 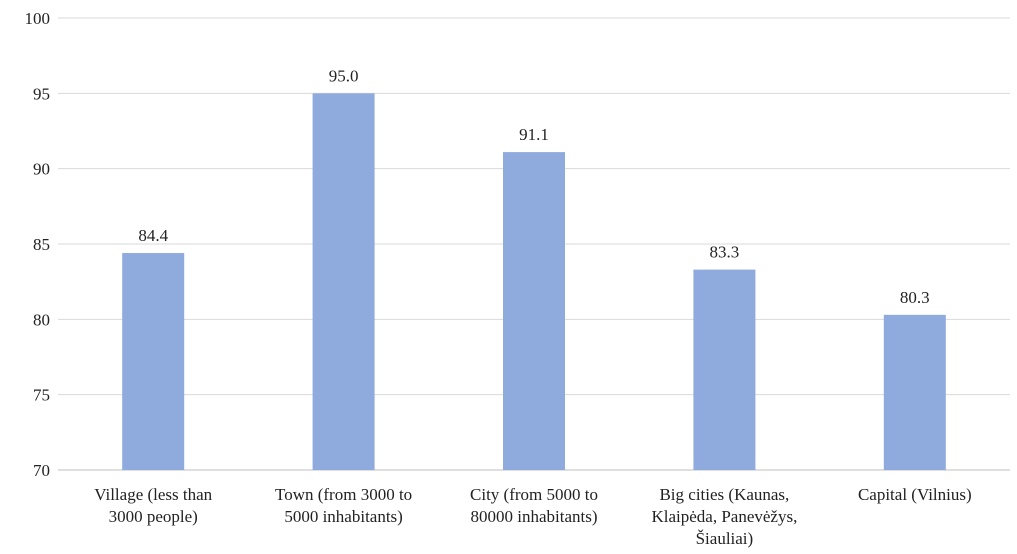 What do you see at coordinates (153, 516) in the screenshot?
I see `x-category-label-line: 3000 people)` at bounding box center [153, 516].